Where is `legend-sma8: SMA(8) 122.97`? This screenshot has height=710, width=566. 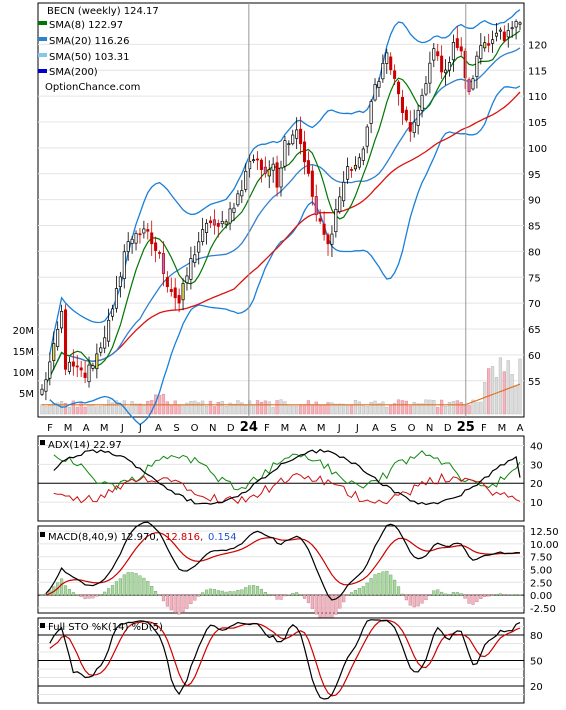 legend-sma8: SMA(8) 122.97 is located at coordinates (86, 25).